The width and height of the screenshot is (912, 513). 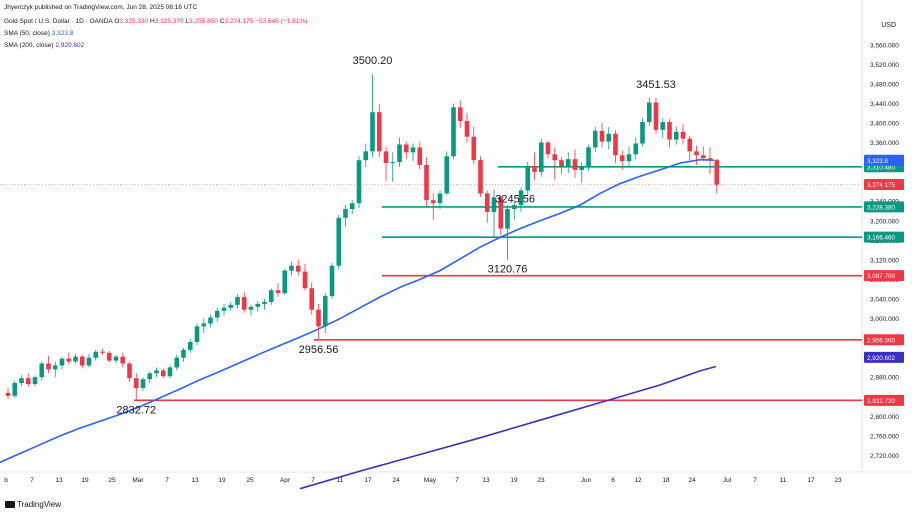 I want to click on y-tick-label: 2,880.000, so click(x=884, y=378).